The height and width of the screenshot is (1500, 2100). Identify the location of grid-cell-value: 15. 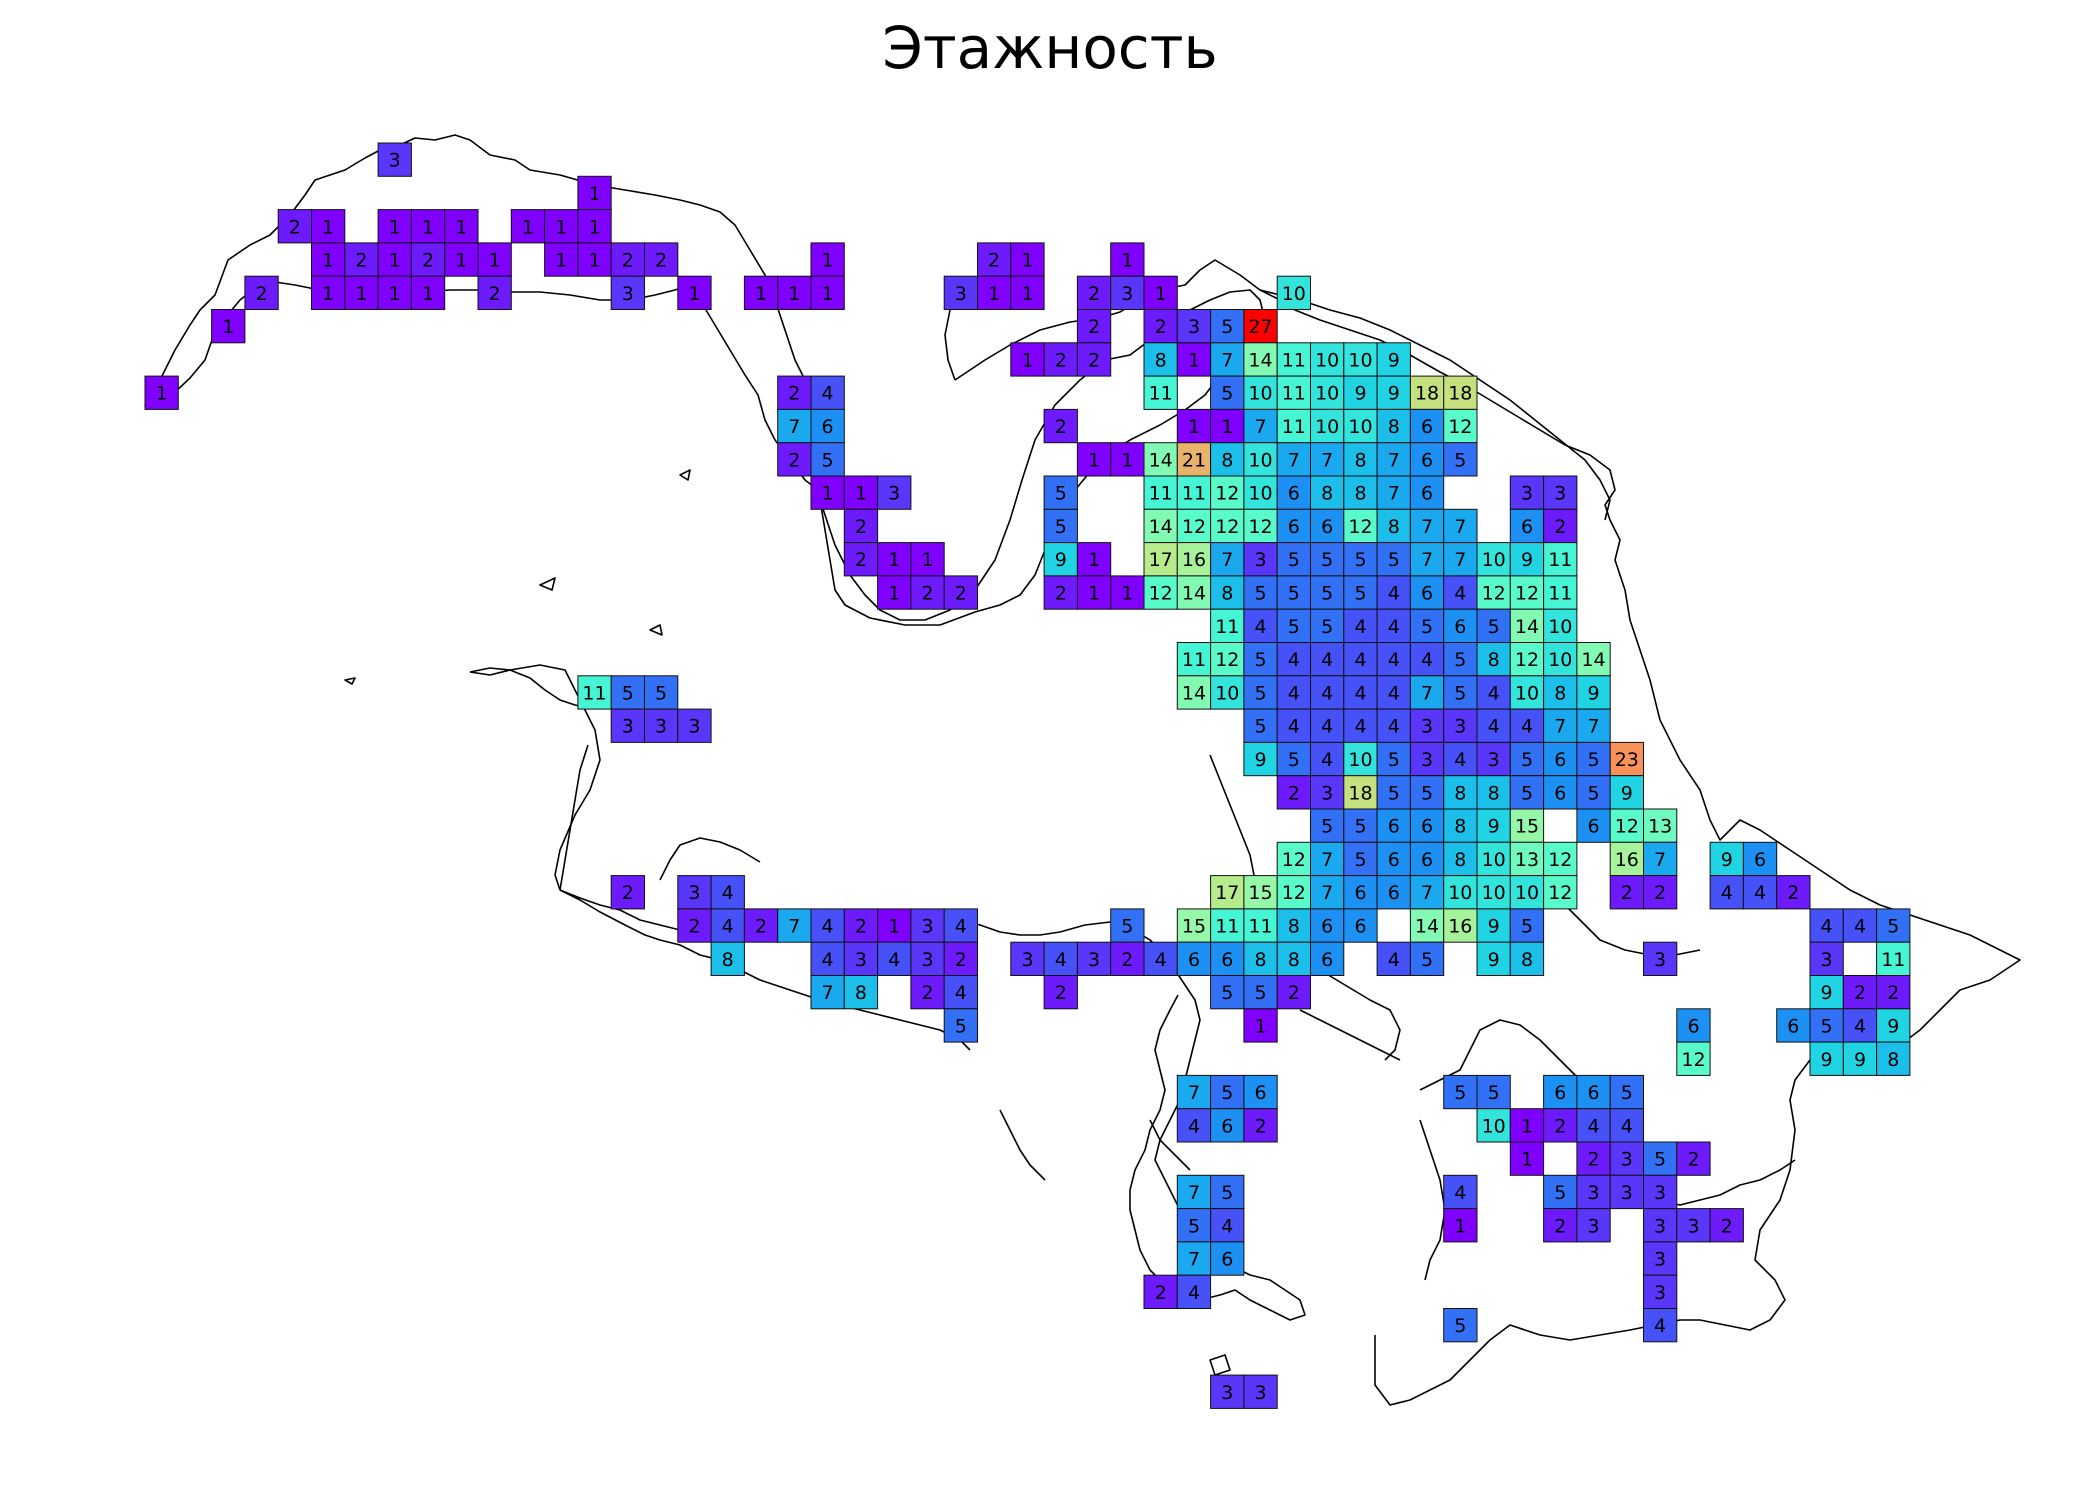
(1260, 893).